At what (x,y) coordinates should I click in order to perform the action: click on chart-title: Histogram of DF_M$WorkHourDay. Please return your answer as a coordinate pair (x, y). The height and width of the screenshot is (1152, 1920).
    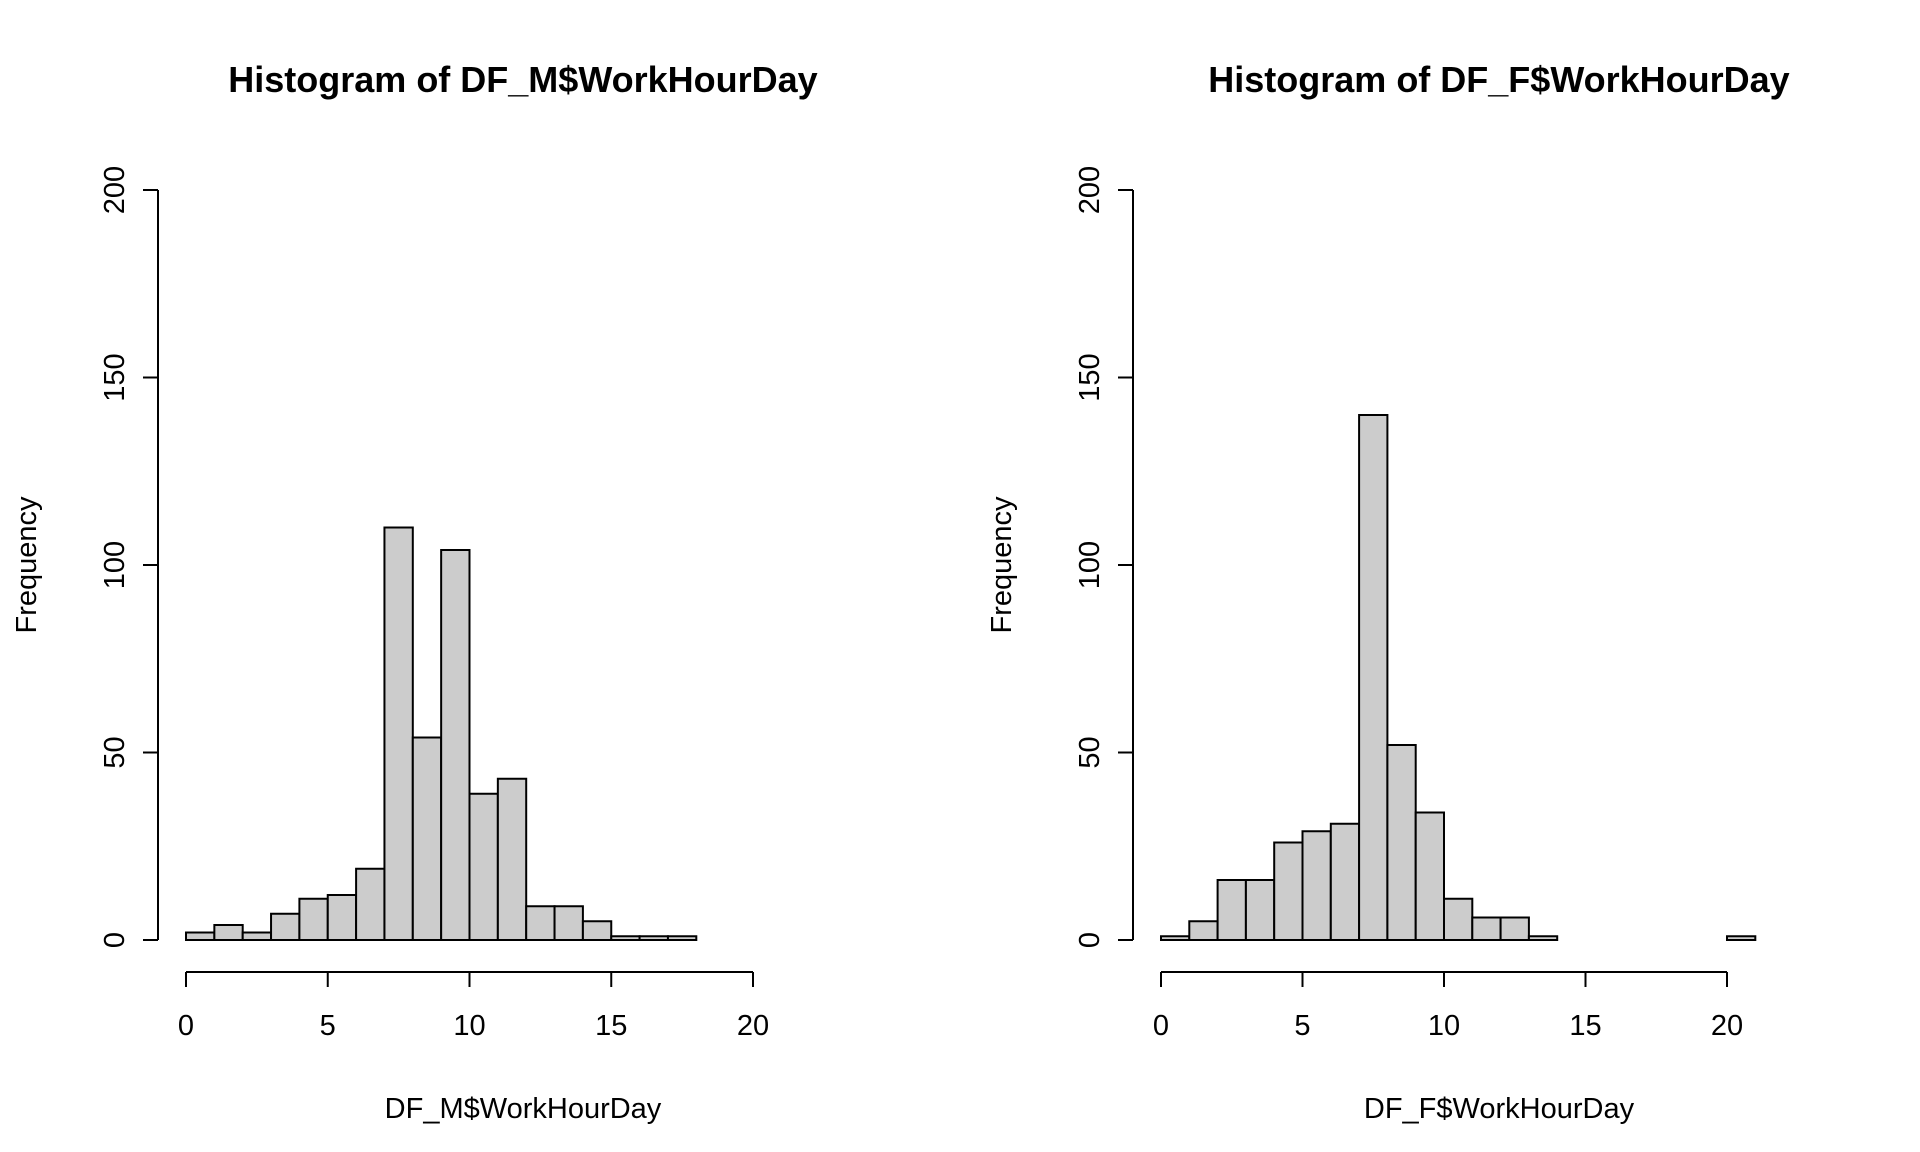
    Looking at the image, I should click on (522, 79).